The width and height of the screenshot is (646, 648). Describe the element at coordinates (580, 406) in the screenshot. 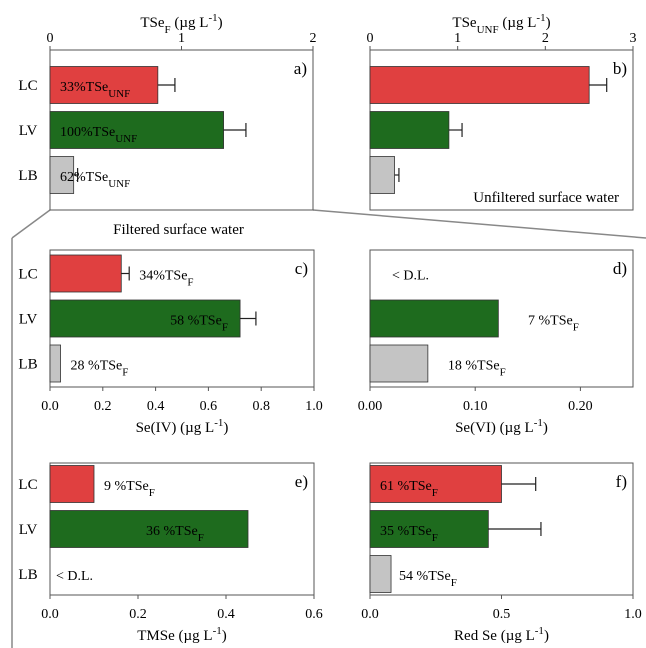

I see `x-tick-label: 0.20` at that location.